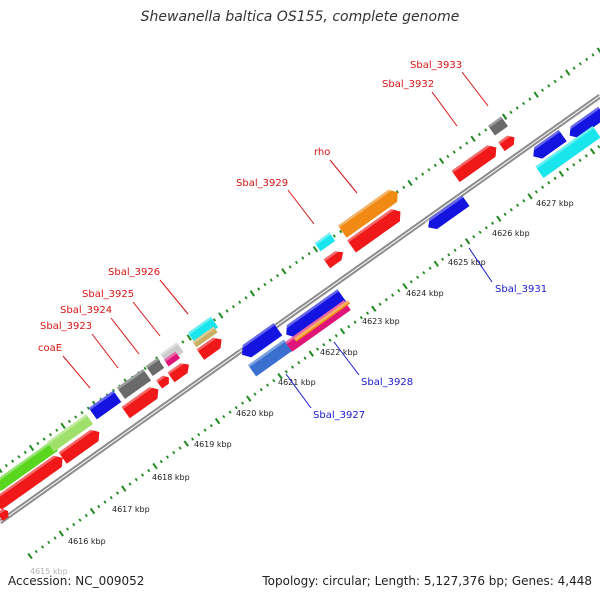 This screenshot has width=600, height=600. Describe the element at coordinates (76, 581) in the screenshot. I see `accession-text: Accession: NC_009052` at that location.